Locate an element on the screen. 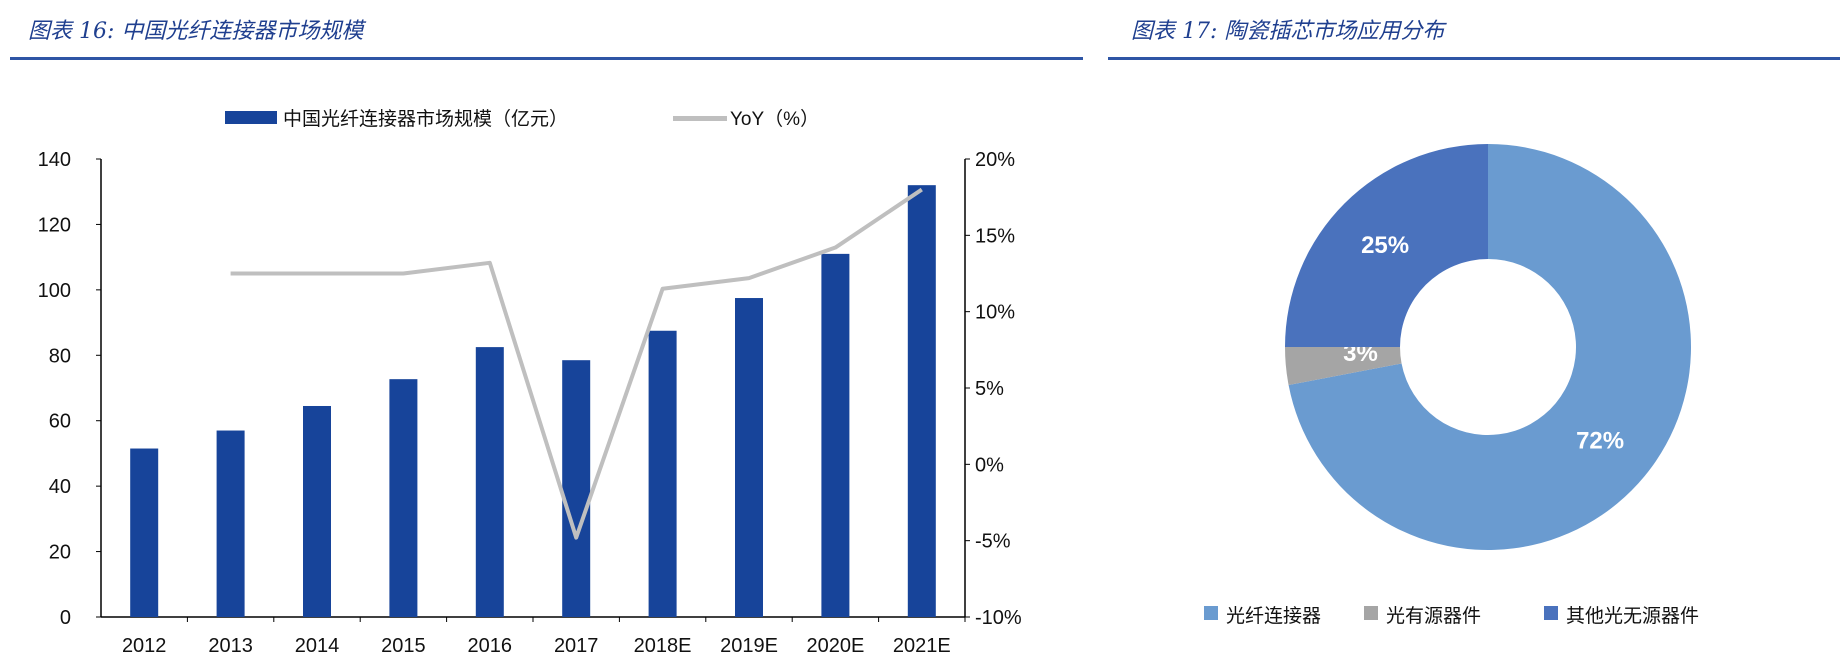 The width and height of the screenshot is (1840, 668). legend-swatch-line is located at coordinates (700, 118).